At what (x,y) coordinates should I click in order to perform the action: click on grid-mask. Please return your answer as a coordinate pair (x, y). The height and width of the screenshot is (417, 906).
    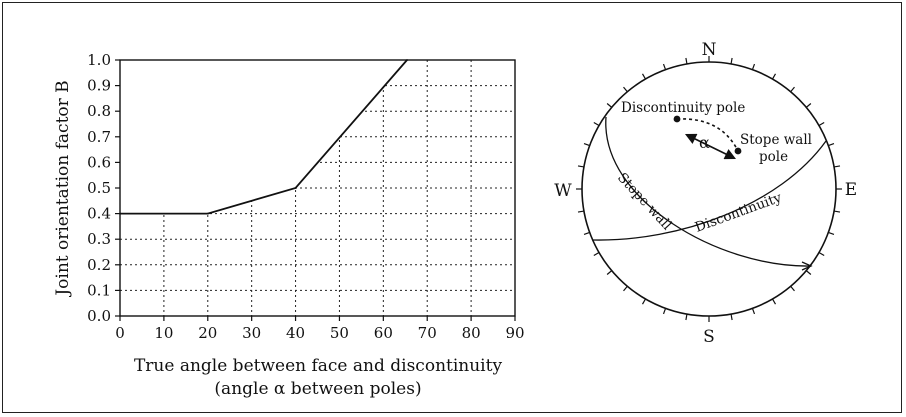
    Looking at the image, I should click on (264, 137).